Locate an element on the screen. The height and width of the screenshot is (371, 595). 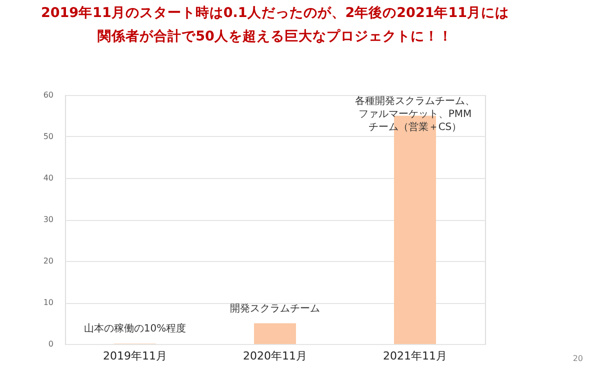
x-tick-label: 2020年11月 is located at coordinates (275, 356).